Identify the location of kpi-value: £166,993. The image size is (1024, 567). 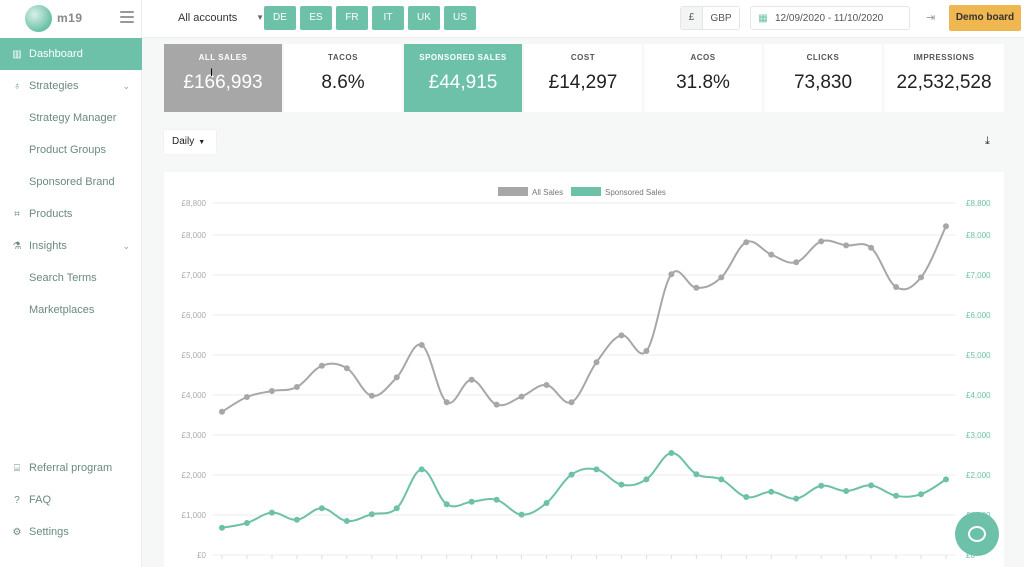
(223, 82).